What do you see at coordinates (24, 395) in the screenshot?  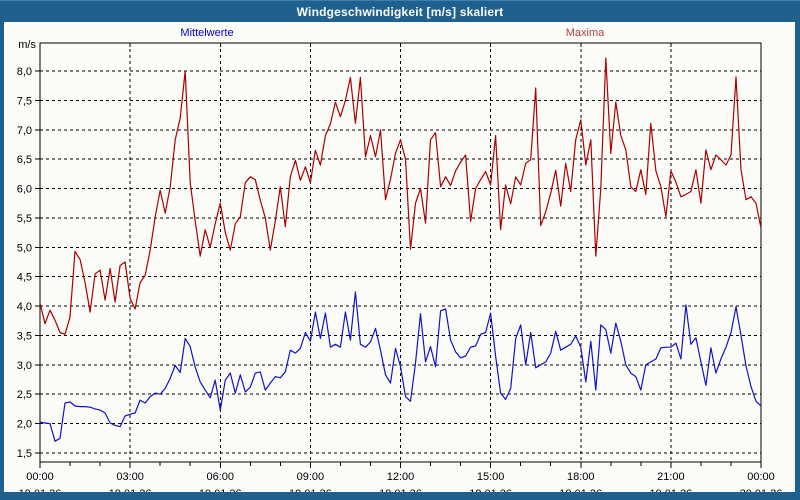 I see `y-tick-label: 2,5` at bounding box center [24, 395].